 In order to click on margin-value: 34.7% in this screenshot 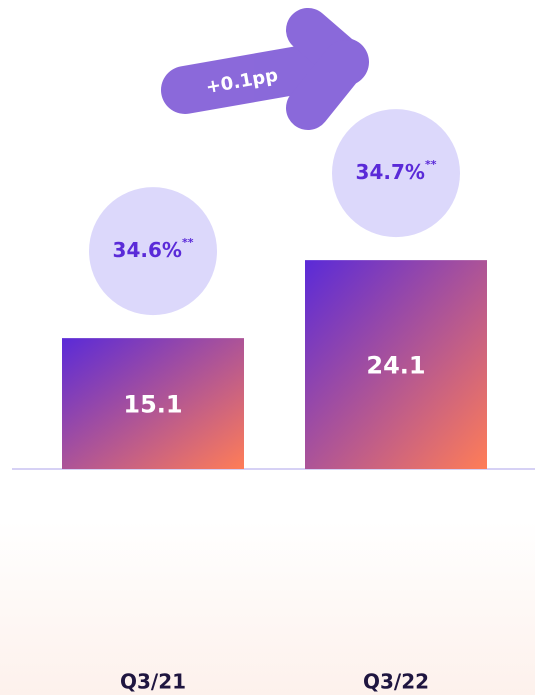, I will do `click(390, 172)`.